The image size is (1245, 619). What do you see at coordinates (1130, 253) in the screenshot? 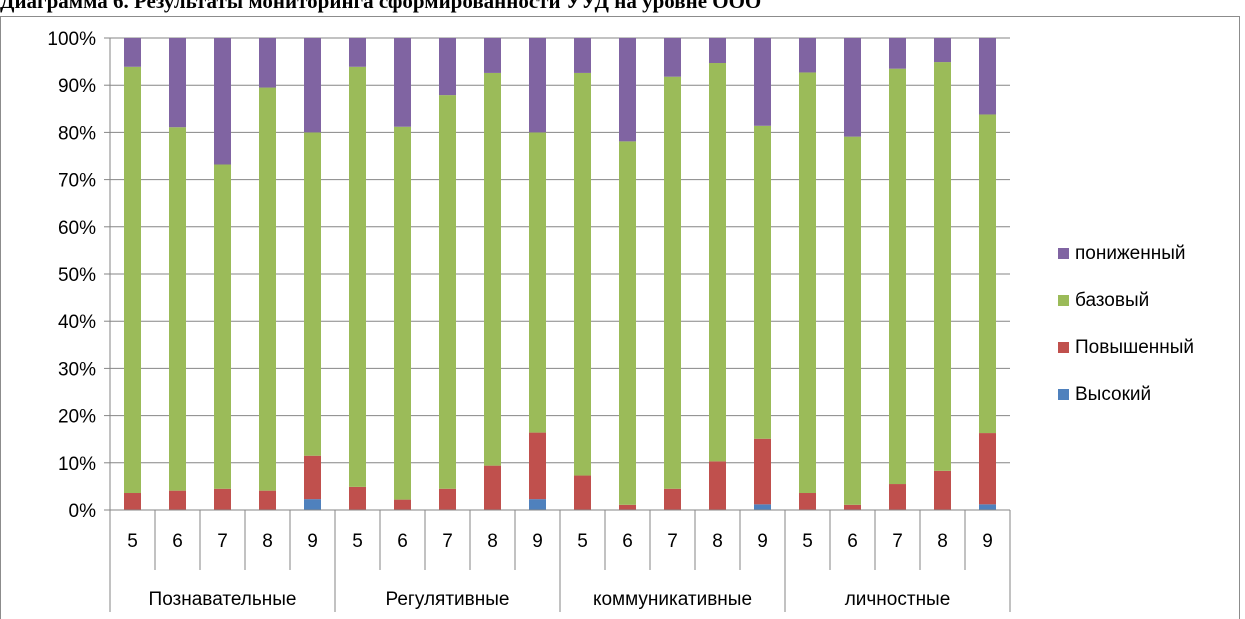
I see `legend-label-ponizhenny: пониженный` at bounding box center [1130, 253].